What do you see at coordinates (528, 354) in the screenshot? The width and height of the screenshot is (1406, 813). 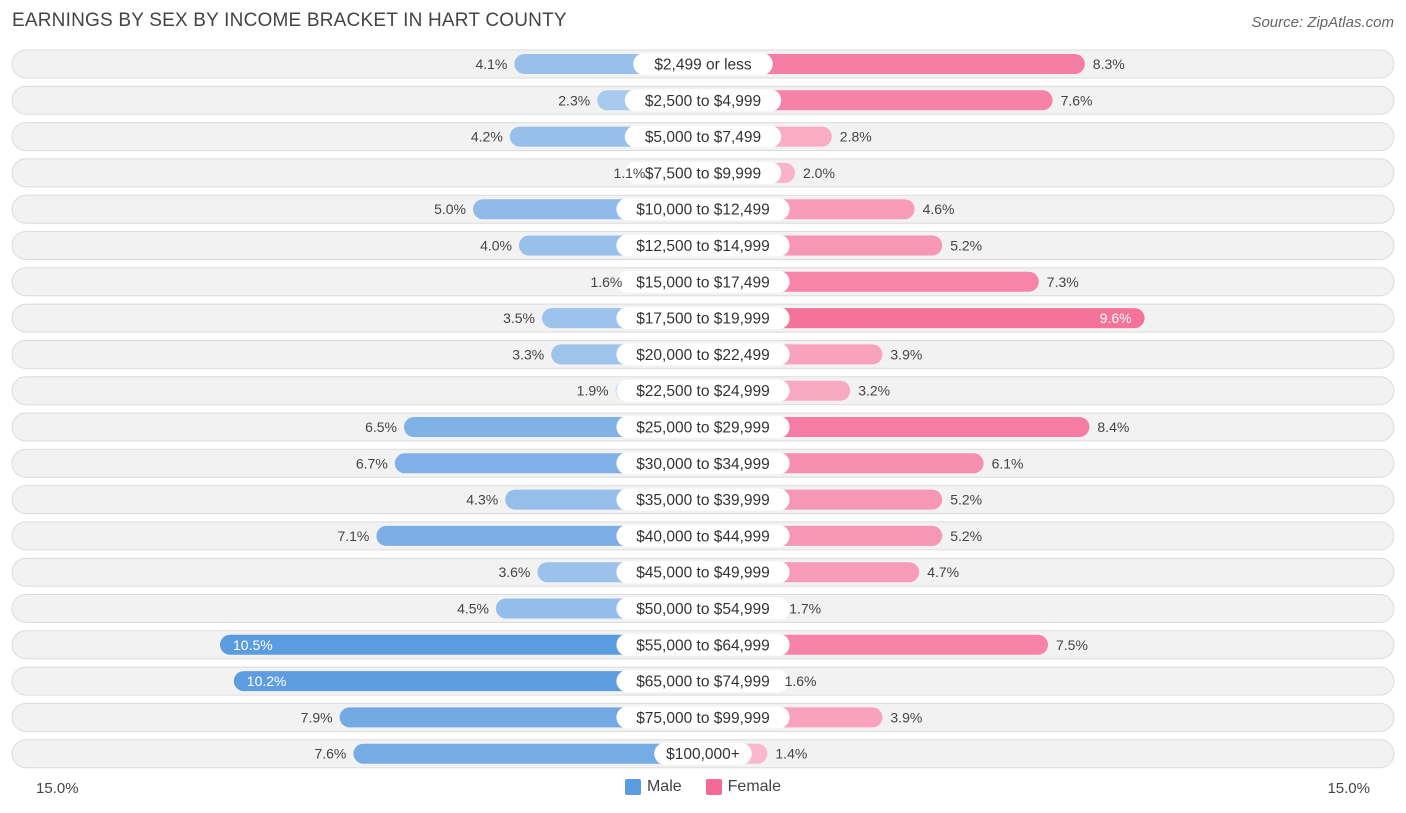 I see `male-value-label: 3.3%` at bounding box center [528, 354].